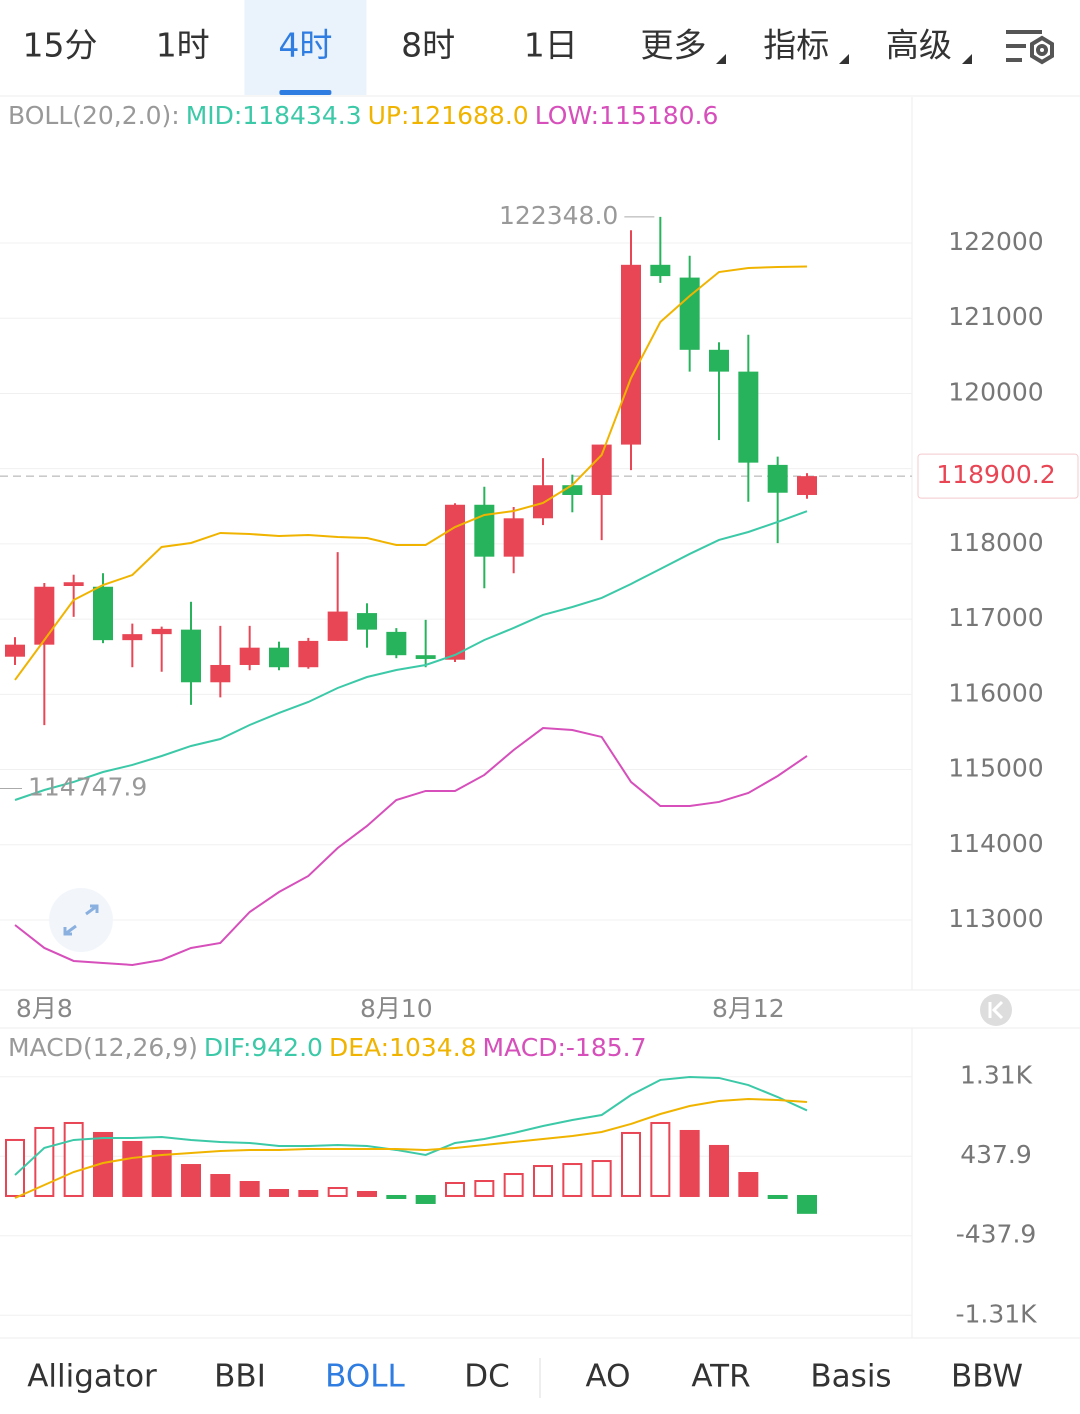 This screenshot has height=1414, width=1080. Describe the element at coordinates (365, 1377) in the screenshot. I see `indicator-tab: BOLL` at that location.